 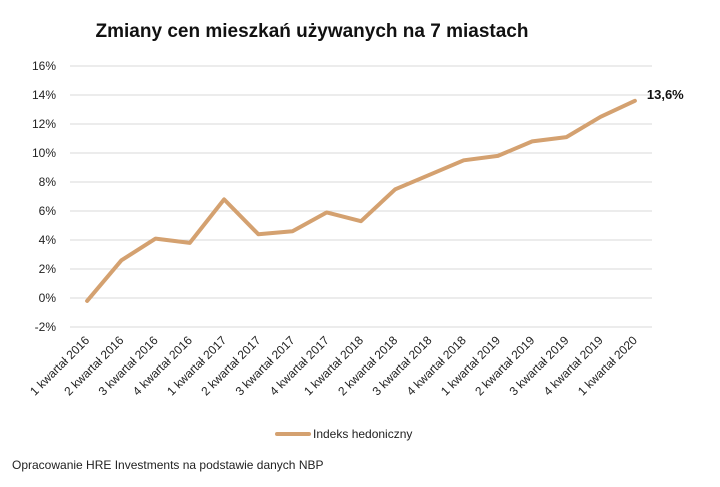 What do you see at coordinates (607, 365) in the screenshot?
I see `x-tick-label: 1 kwartał 2020` at bounding box center [607, 365].